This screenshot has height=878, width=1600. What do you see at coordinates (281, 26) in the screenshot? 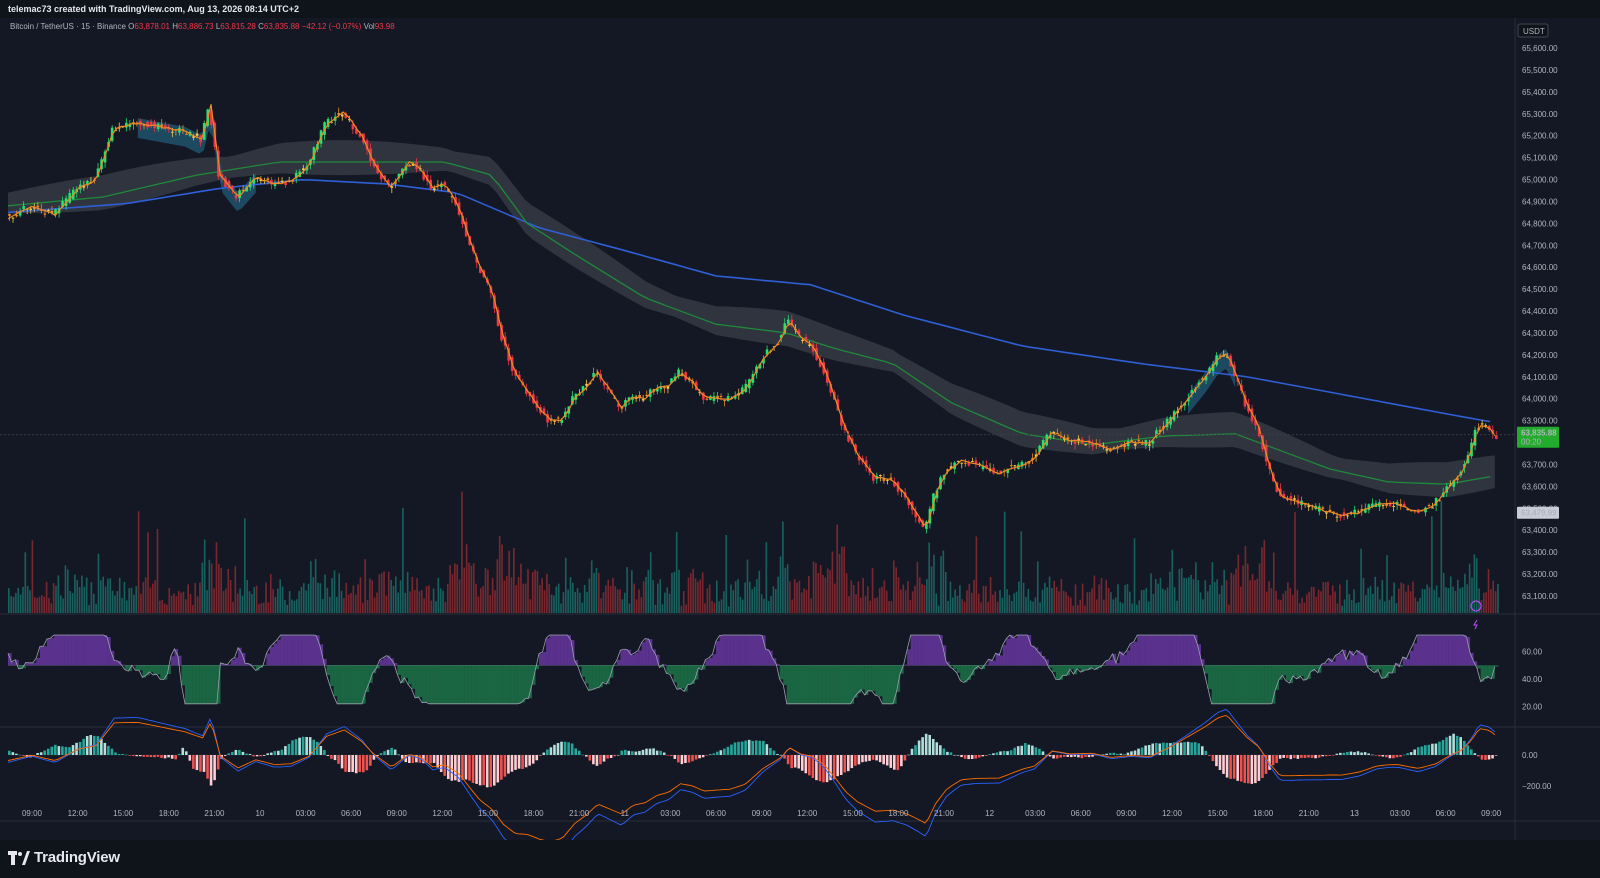
I see `legend-close: 63,835.88` at bounding box center [281, 26].